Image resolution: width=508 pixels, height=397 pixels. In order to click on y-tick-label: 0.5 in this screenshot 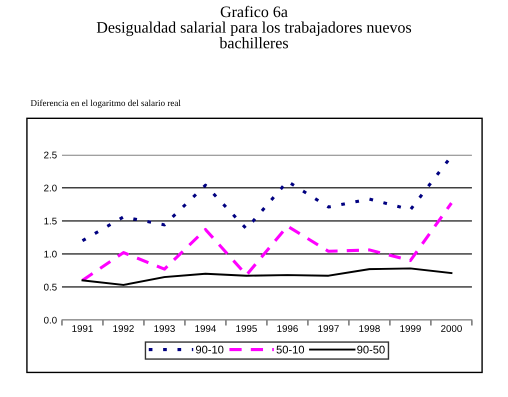, I will do `click(50, 287)`.